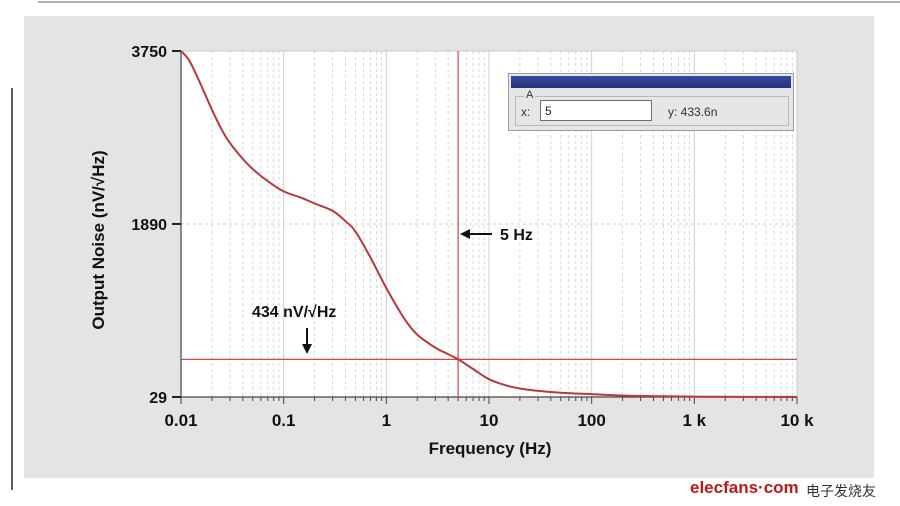 The image size is (900, 506). Describe the element at coordinates (386, 420) in the screenshot. I see `x-tick-label: 1` at that location.